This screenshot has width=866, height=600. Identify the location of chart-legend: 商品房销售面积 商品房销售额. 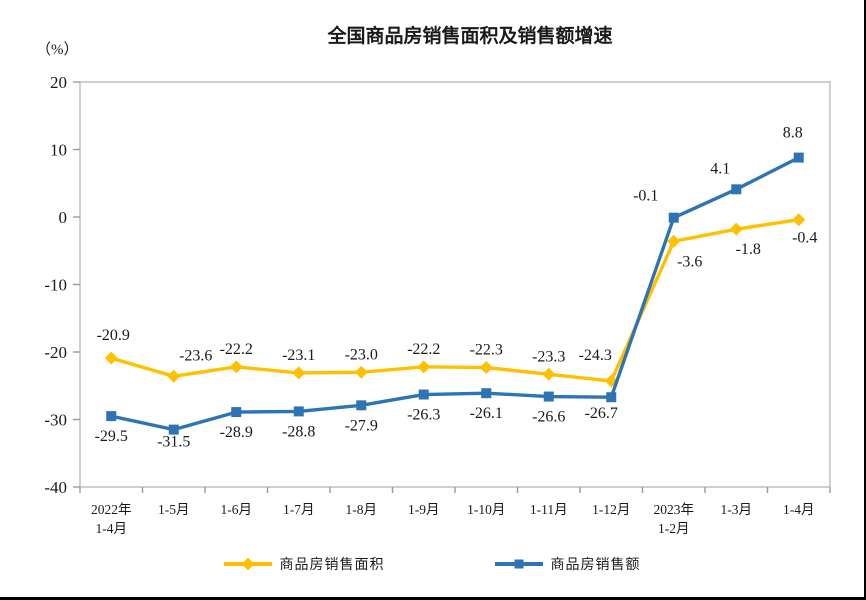
(432, 564).